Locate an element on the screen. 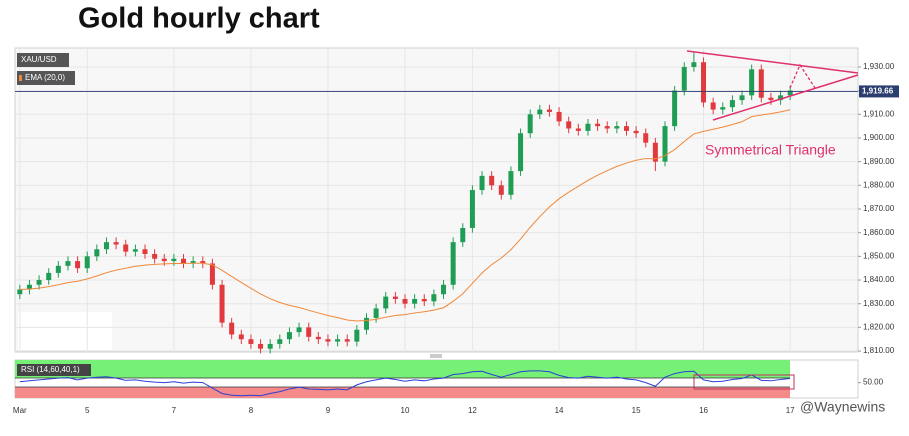  x-tick-label: 16 is located at coordinates (703, 410).